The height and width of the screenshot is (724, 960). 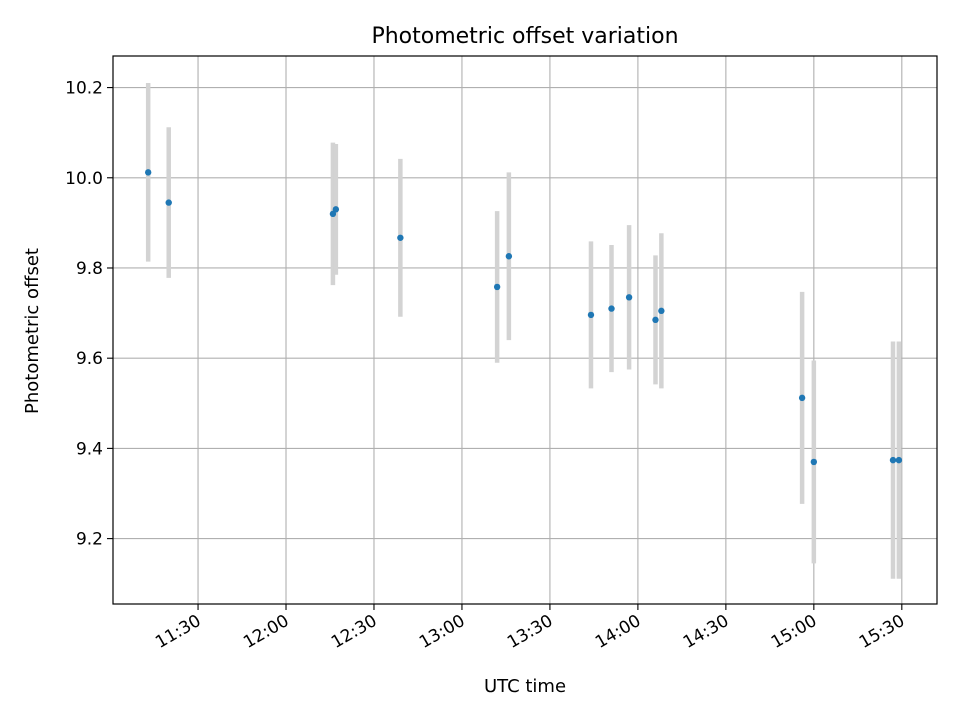 I want to click on y-tick-label: 9.6, so click(x=89, y=359).